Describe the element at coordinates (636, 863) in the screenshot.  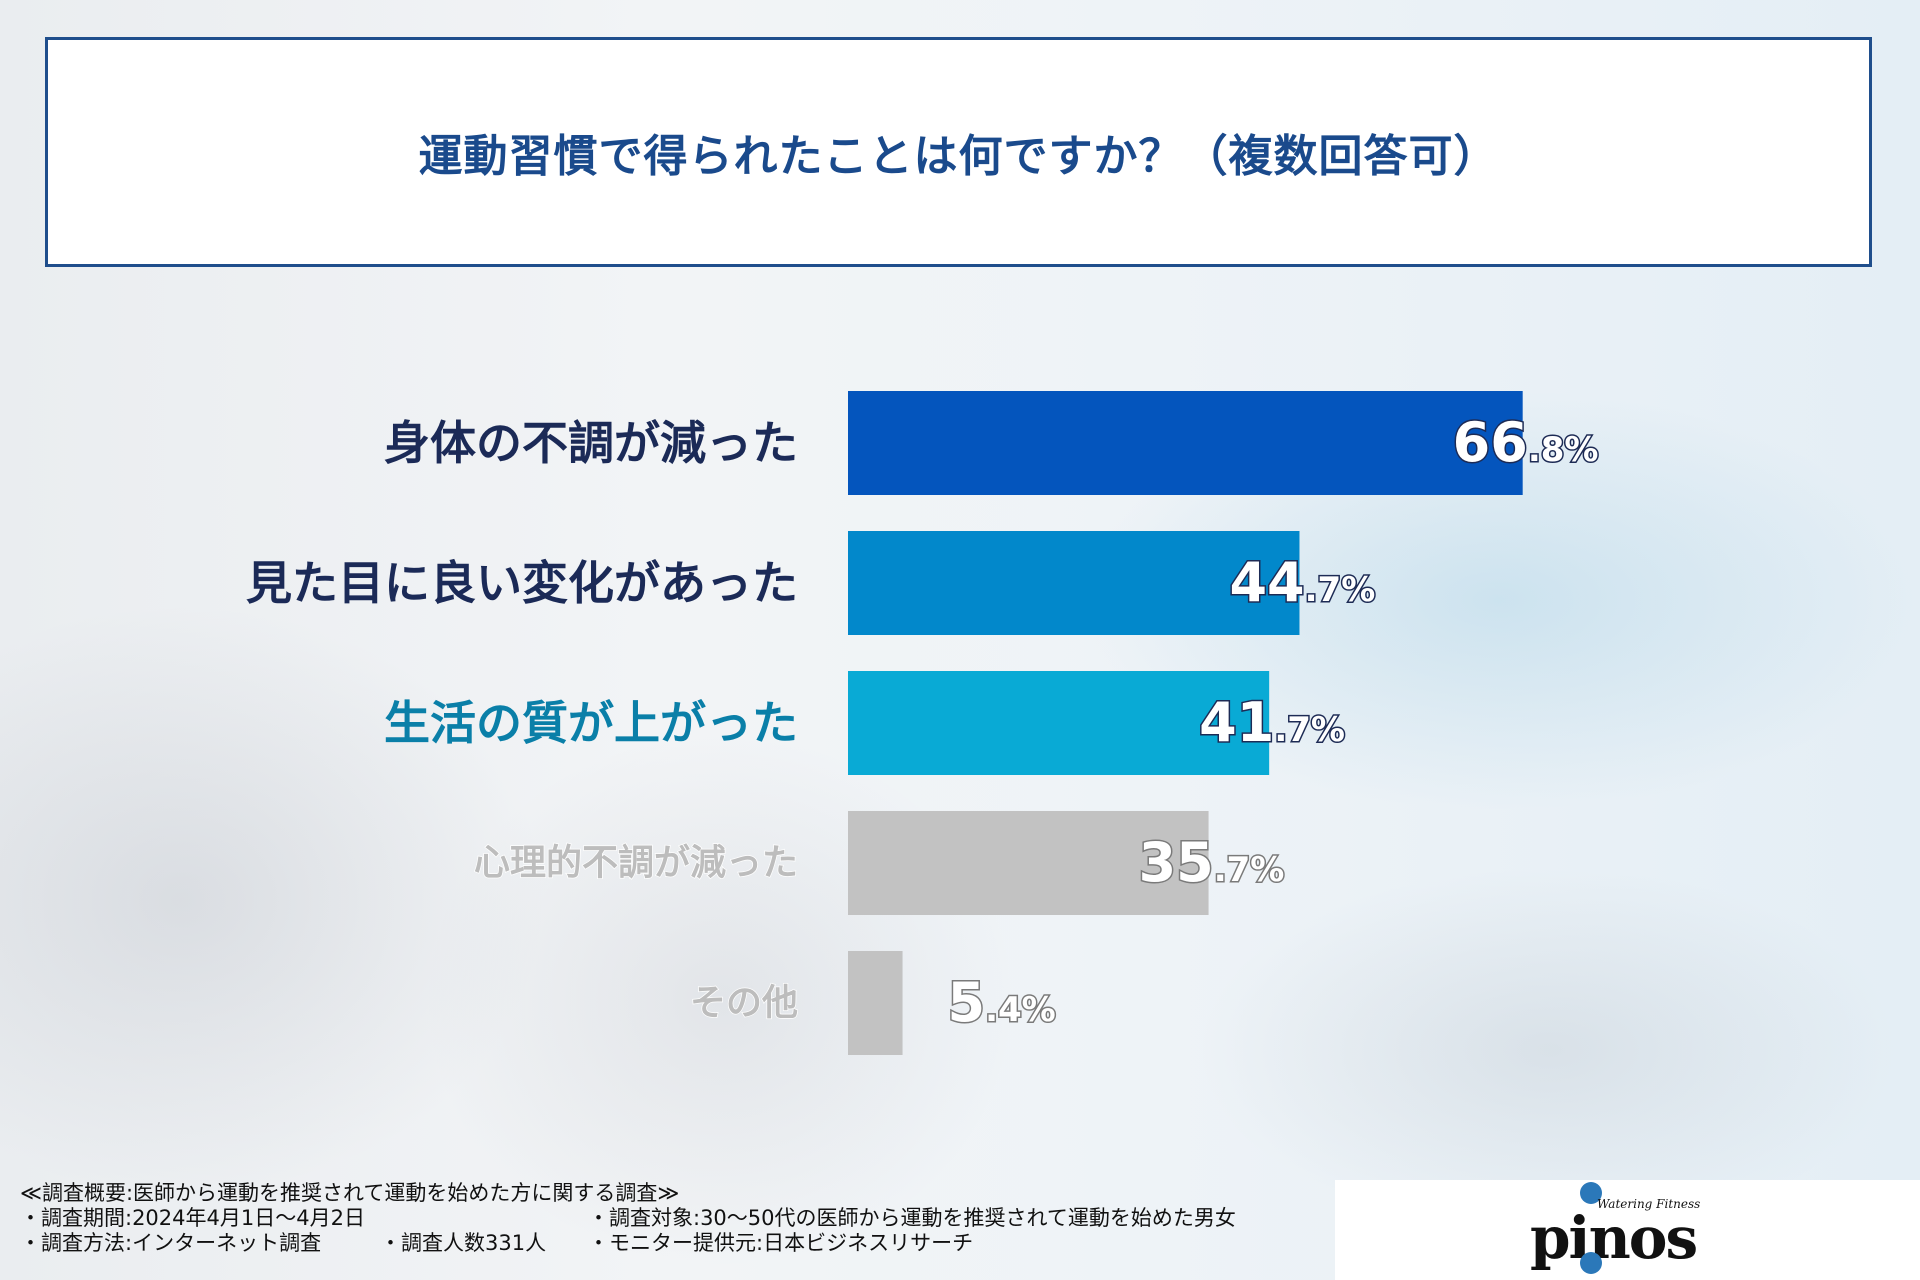
I see `category-label-3: 心理的不調が減った` at that location.